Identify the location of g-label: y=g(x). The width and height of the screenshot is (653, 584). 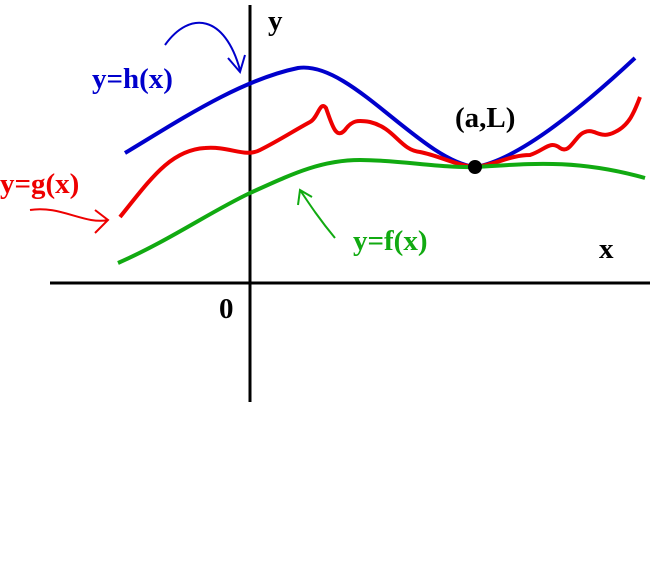
(39, 184).